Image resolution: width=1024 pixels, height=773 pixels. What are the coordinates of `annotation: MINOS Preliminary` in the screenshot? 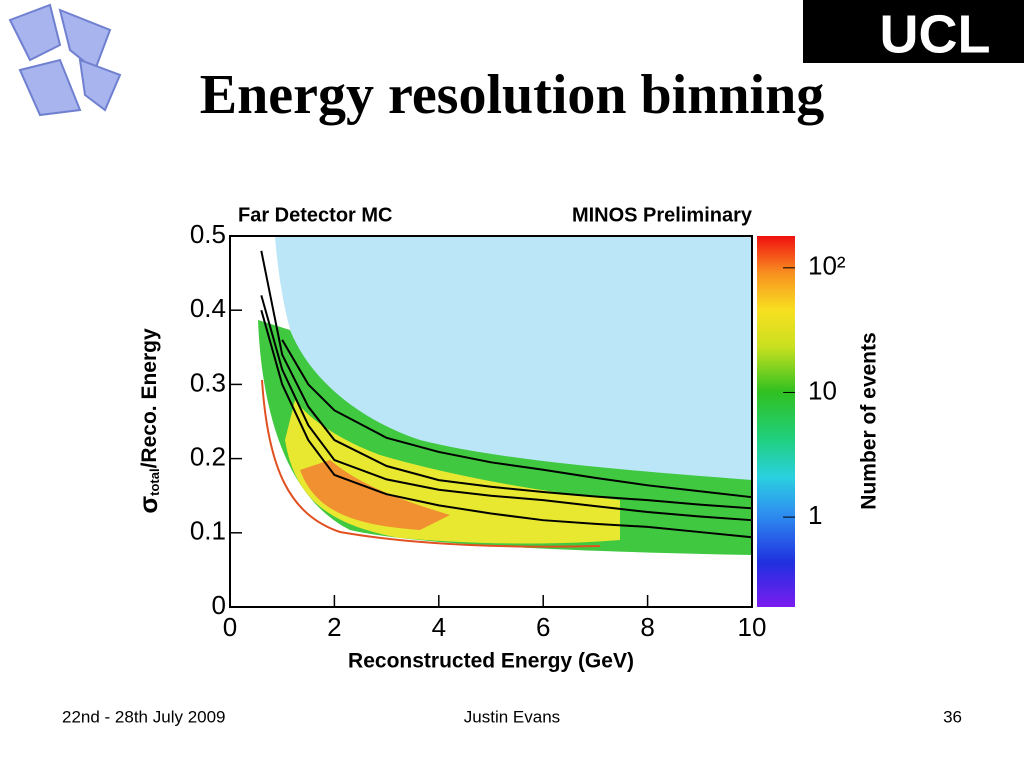 It's located at (662, 215).